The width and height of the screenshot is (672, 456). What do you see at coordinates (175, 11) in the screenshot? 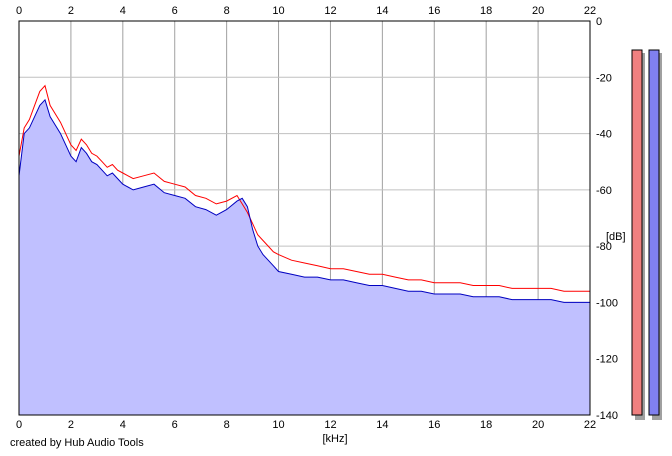
I see `x-tick-label-top-3: 6` at bounding box center [175, 11].